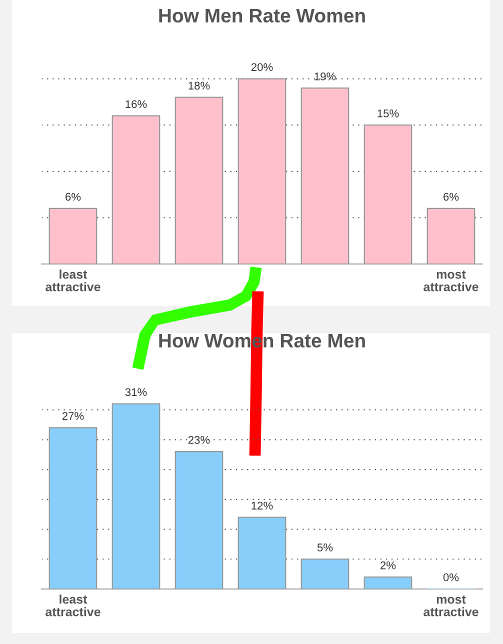 This screenshot has width=503, height=644. I want to click on data-label: 12%, so click(262, 506).